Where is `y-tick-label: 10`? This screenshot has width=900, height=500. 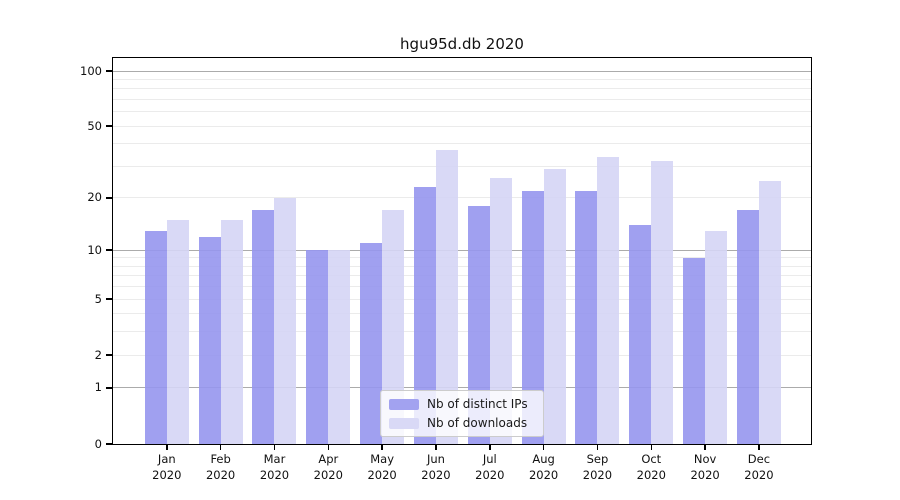 y-tick-label: 10 is located at coordinates (94, 249).